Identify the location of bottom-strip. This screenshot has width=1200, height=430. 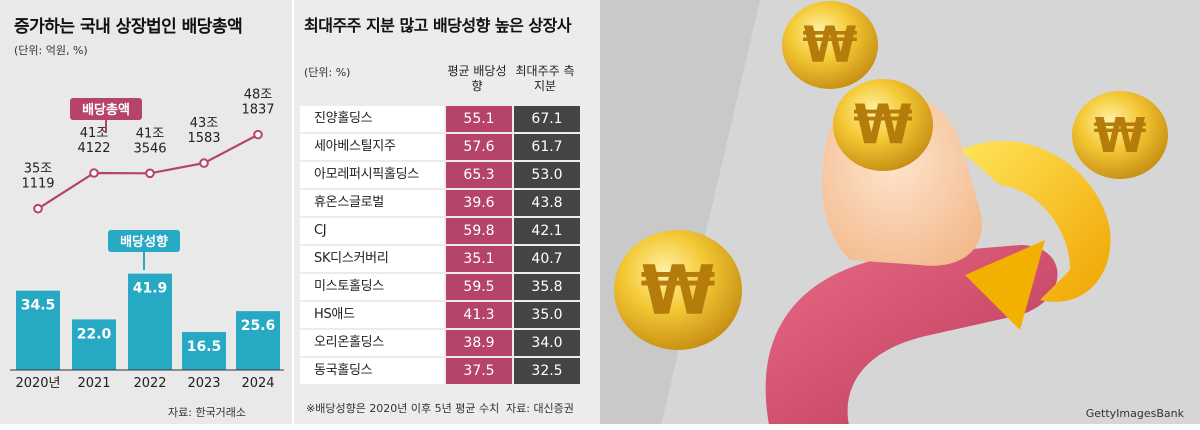
(600, 427).